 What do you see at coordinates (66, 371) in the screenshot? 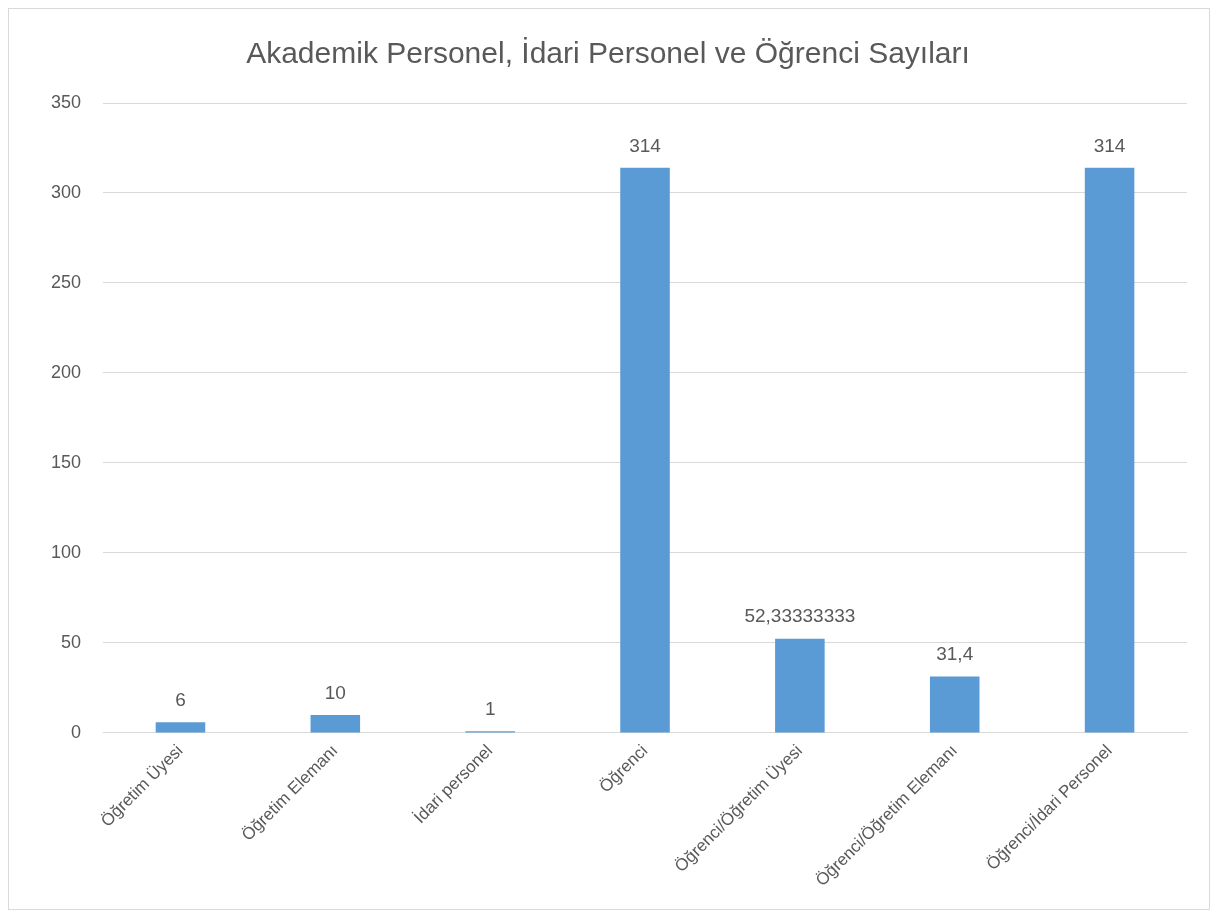
I see `y-tick-label: 200` at bounding box center [66, 371].